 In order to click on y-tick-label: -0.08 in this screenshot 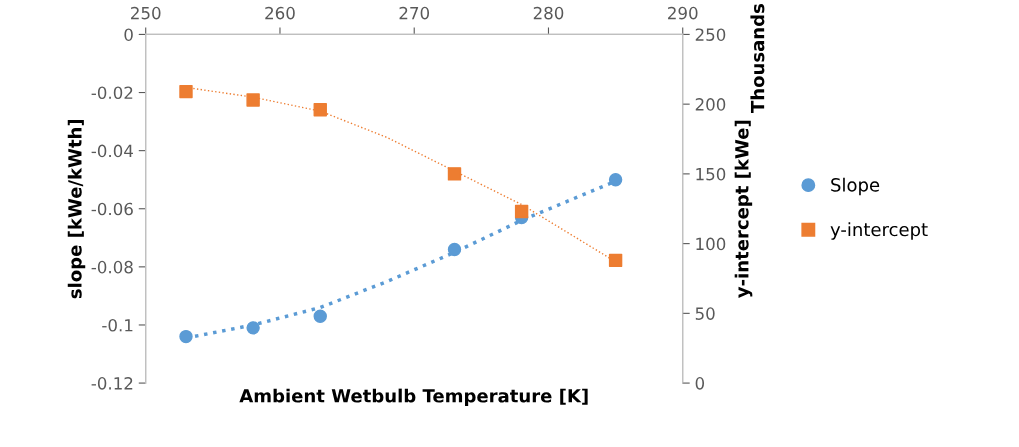, I will do `click(112, 267)`.